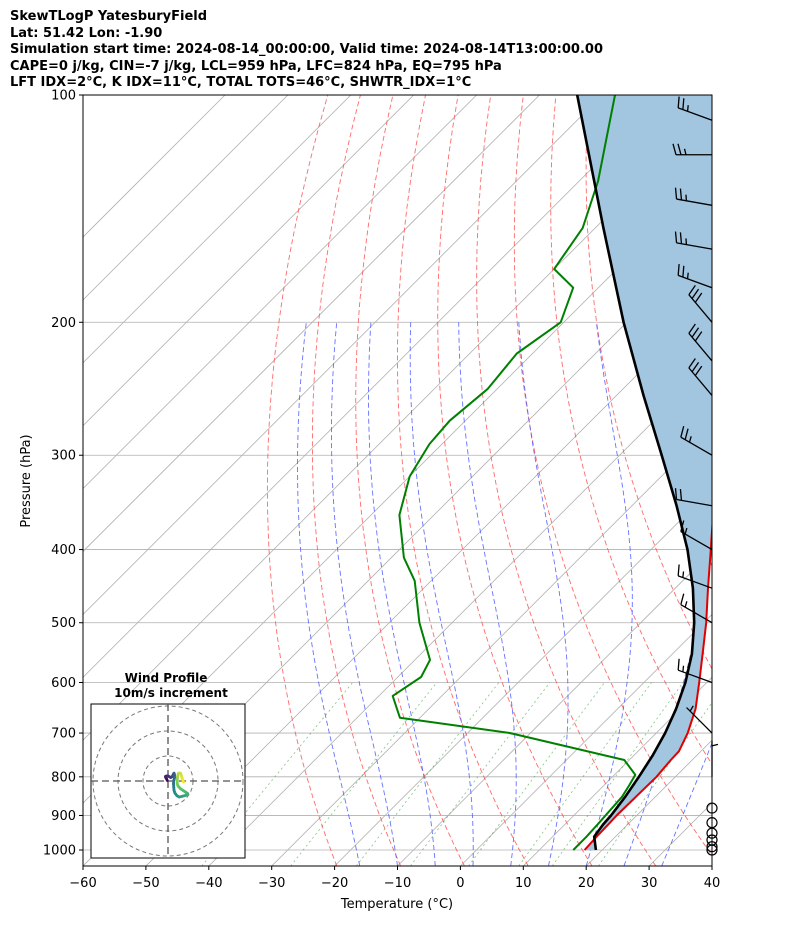 This screenshot has width=794, height=937. I want to click on hodograph-subtitle: 10m/s increment, so click(171, 693).